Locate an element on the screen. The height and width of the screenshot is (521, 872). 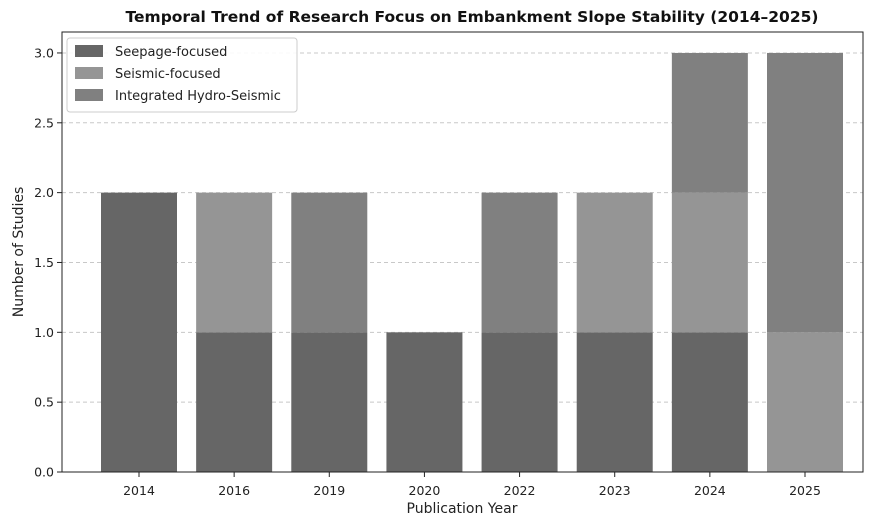
x-axis-ticks: 2014 2016 2019 2020 2022 2023 2024 2025 is located at coordinates (472, 485).